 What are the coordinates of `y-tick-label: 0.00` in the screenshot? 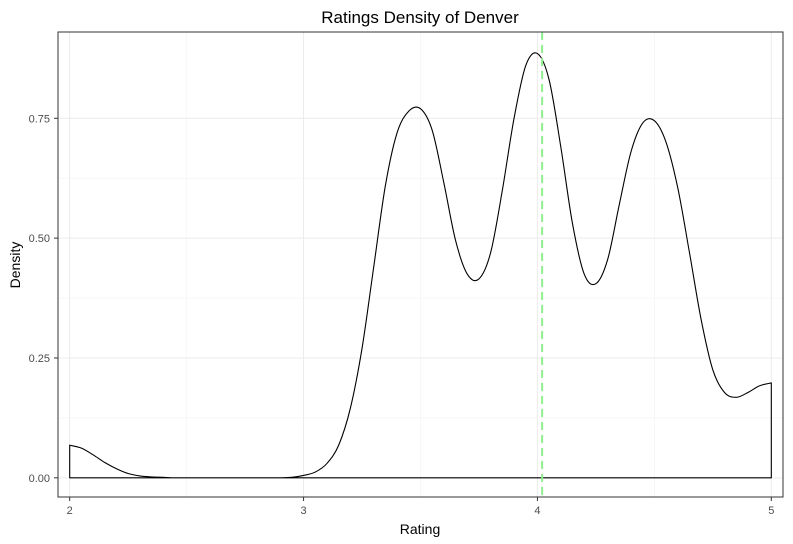 It's located at (39, 479).